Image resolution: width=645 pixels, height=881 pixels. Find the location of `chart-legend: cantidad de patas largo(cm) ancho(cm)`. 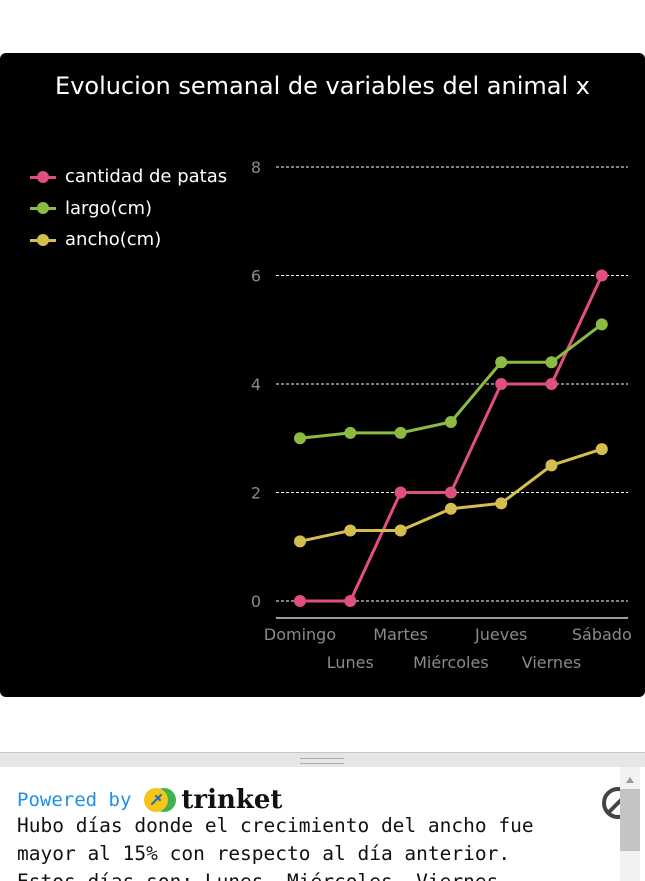

chart-legend: cantidad de patas largo(cm) ancho(cm) is located at coordinates (128, 208).